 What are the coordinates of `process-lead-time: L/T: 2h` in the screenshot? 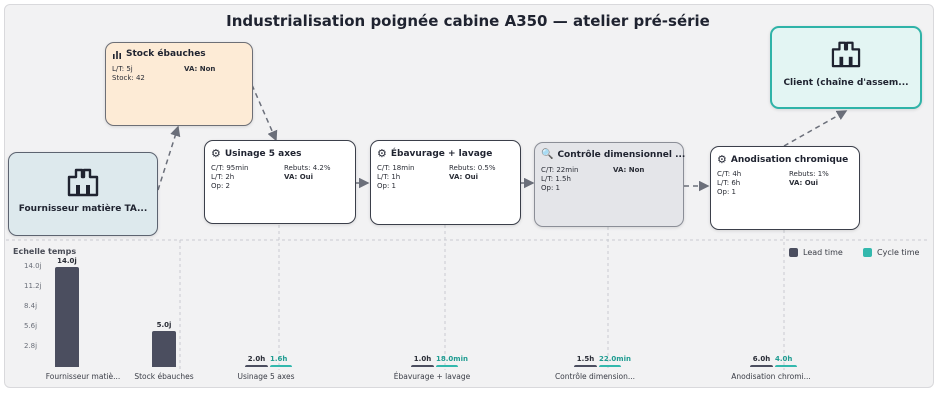 It's located at (223, 177).